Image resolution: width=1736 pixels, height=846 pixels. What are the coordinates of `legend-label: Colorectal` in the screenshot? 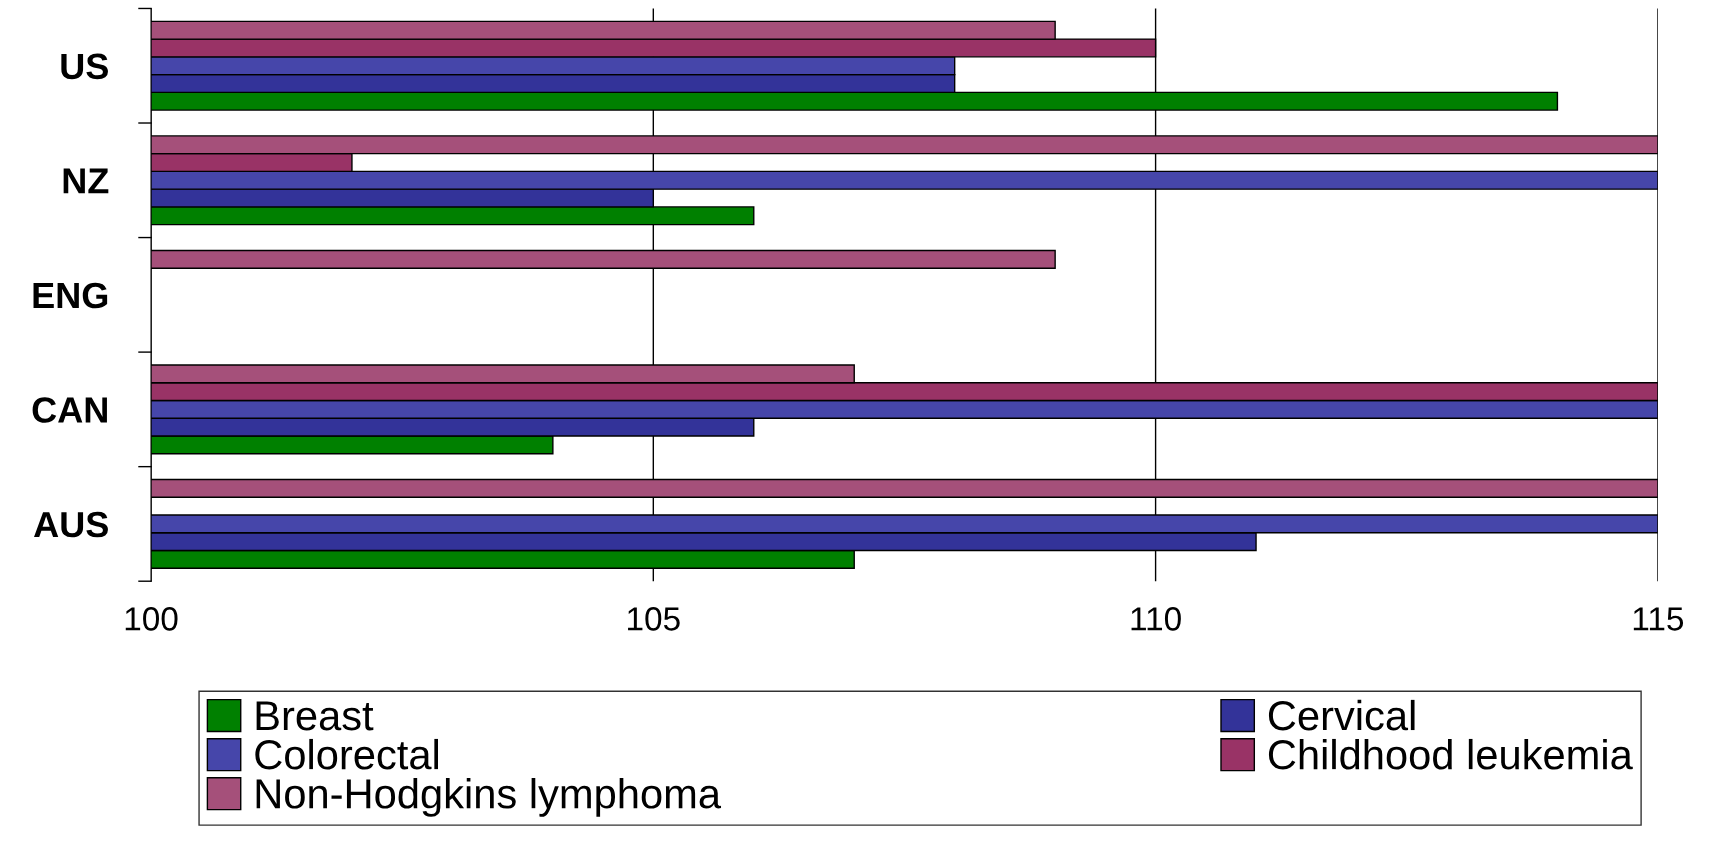 It's located at (347, 754).